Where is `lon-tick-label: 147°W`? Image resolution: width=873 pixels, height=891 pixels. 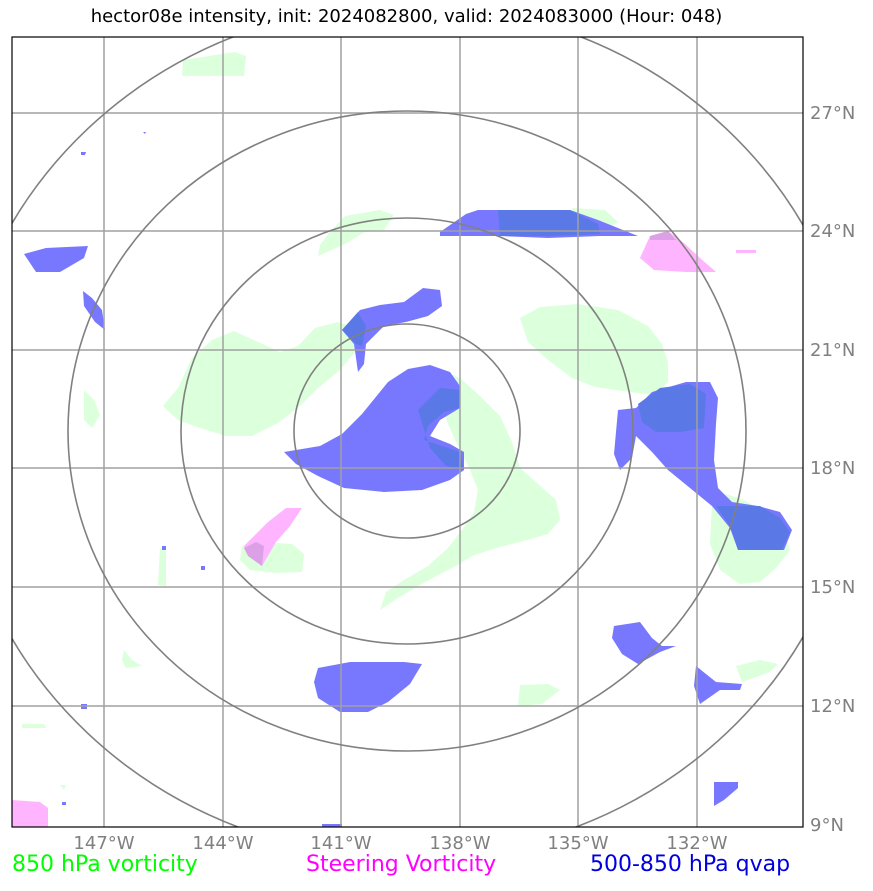 lon-tick-label: 147°W is located at coordinates (103, 843).